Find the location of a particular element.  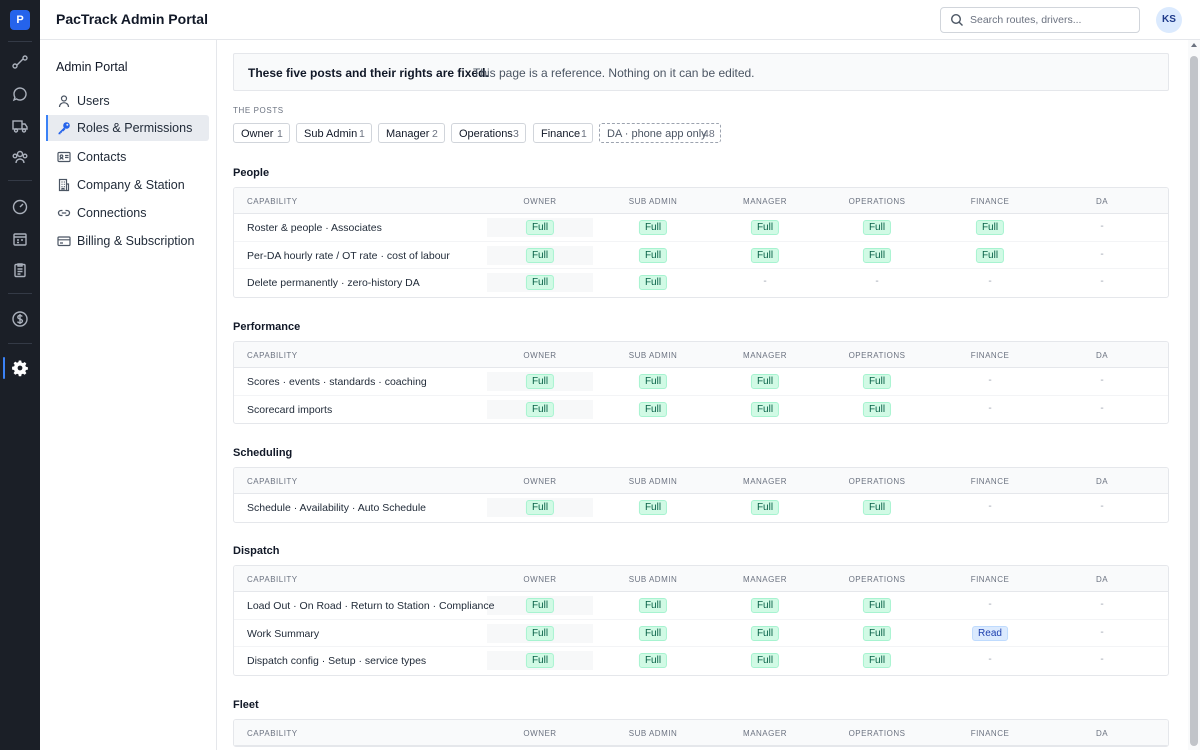

section-title: Dispatch is located at coordinates (256, 551).